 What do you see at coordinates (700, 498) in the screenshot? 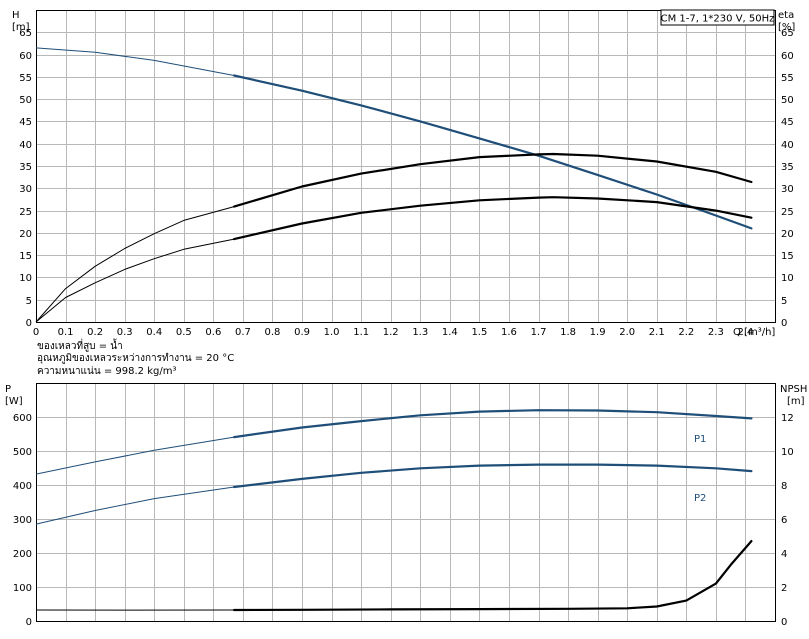
I see `series-label-p2: P2` at bounding box center [700, 498].